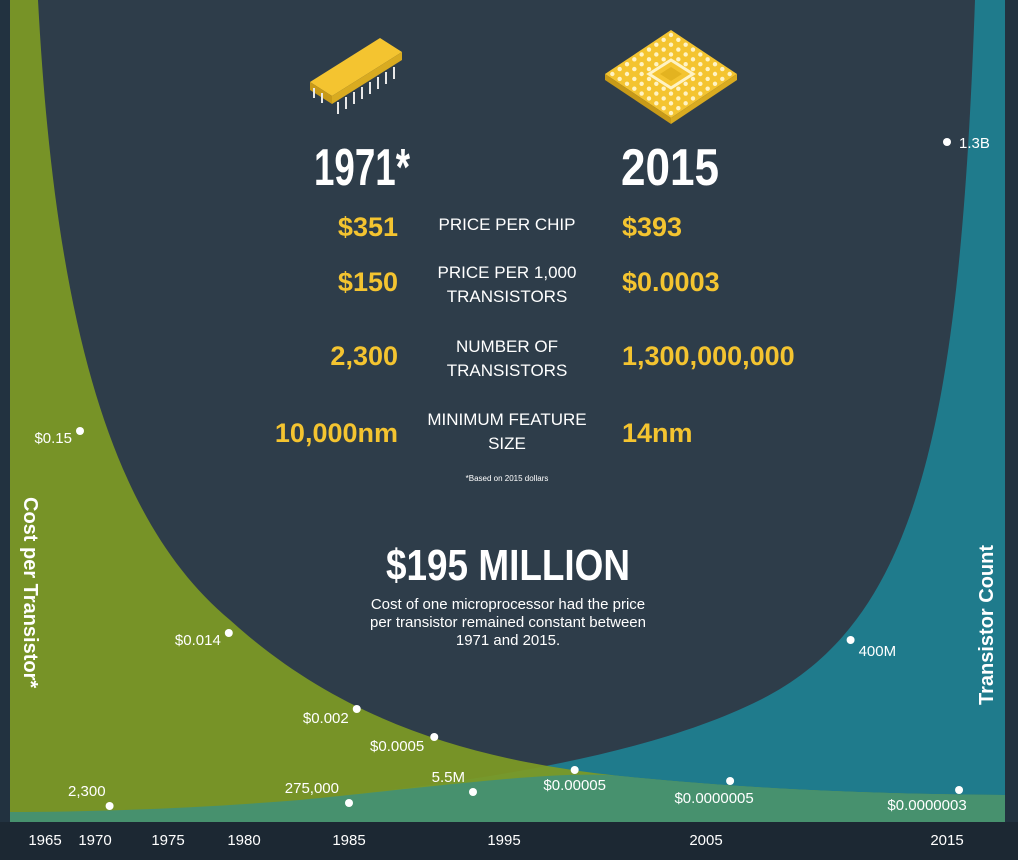 The width and height of the screenshot is (1018, 860). What do you see at coordinates (507, 224) in the screenshot?
I see `row-label: PRICE PER CHIP` at bounding box center [507, 224].